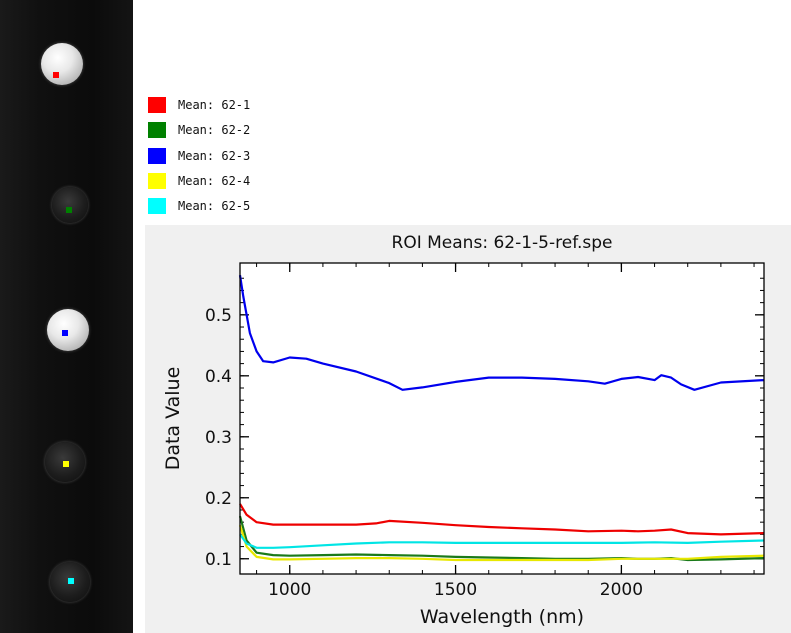 This screenshot has height=633, width=791. I want to click on legend-item: Mean: 62-2, so click(228, 130).